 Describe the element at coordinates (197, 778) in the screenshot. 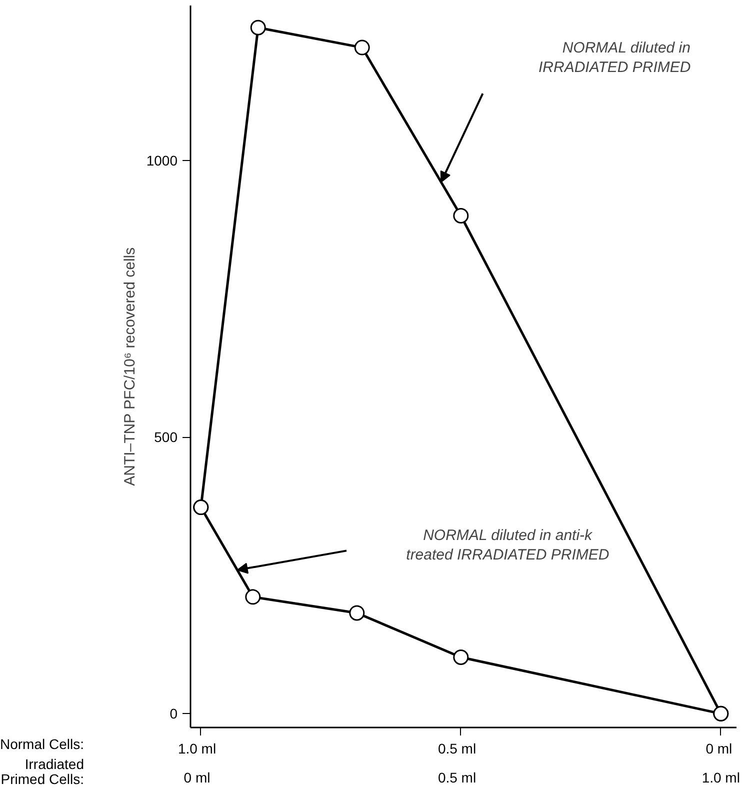

I see `x2-tick-label: 0 ml` at that location.